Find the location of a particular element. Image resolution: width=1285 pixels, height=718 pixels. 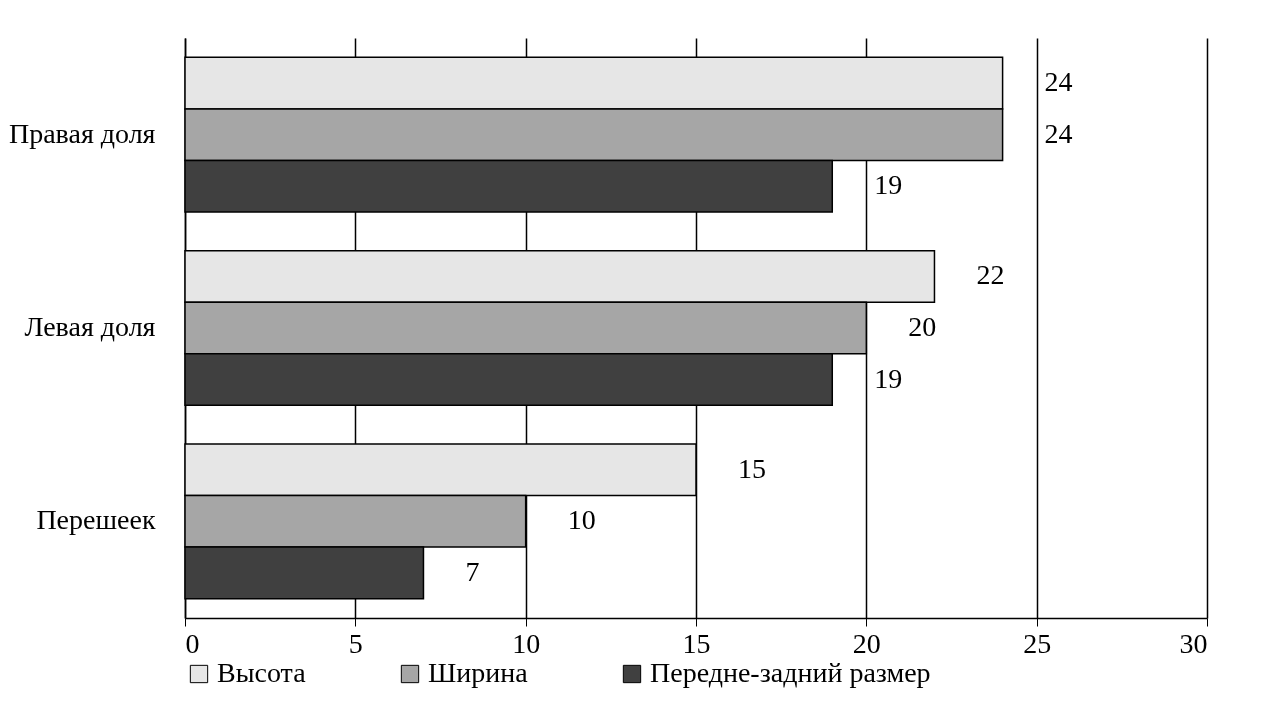

data-label: 20 is located at coordinates (922, 326).